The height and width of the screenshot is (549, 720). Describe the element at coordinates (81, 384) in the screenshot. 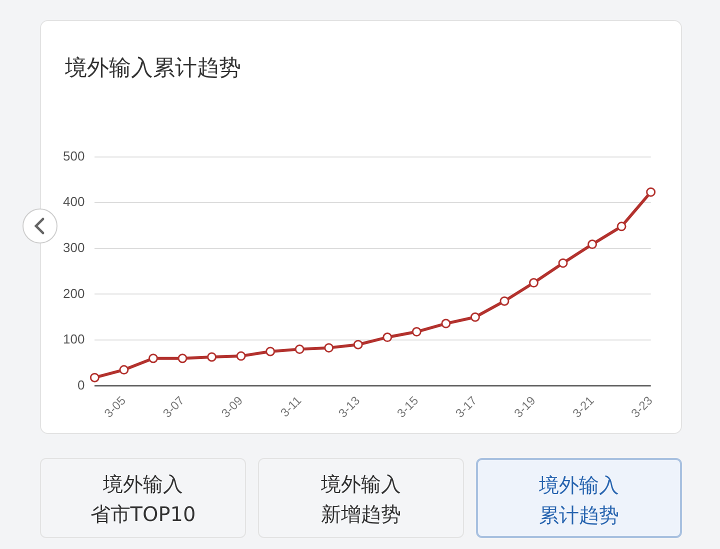

I see `y-tick-label: 0` at that location.